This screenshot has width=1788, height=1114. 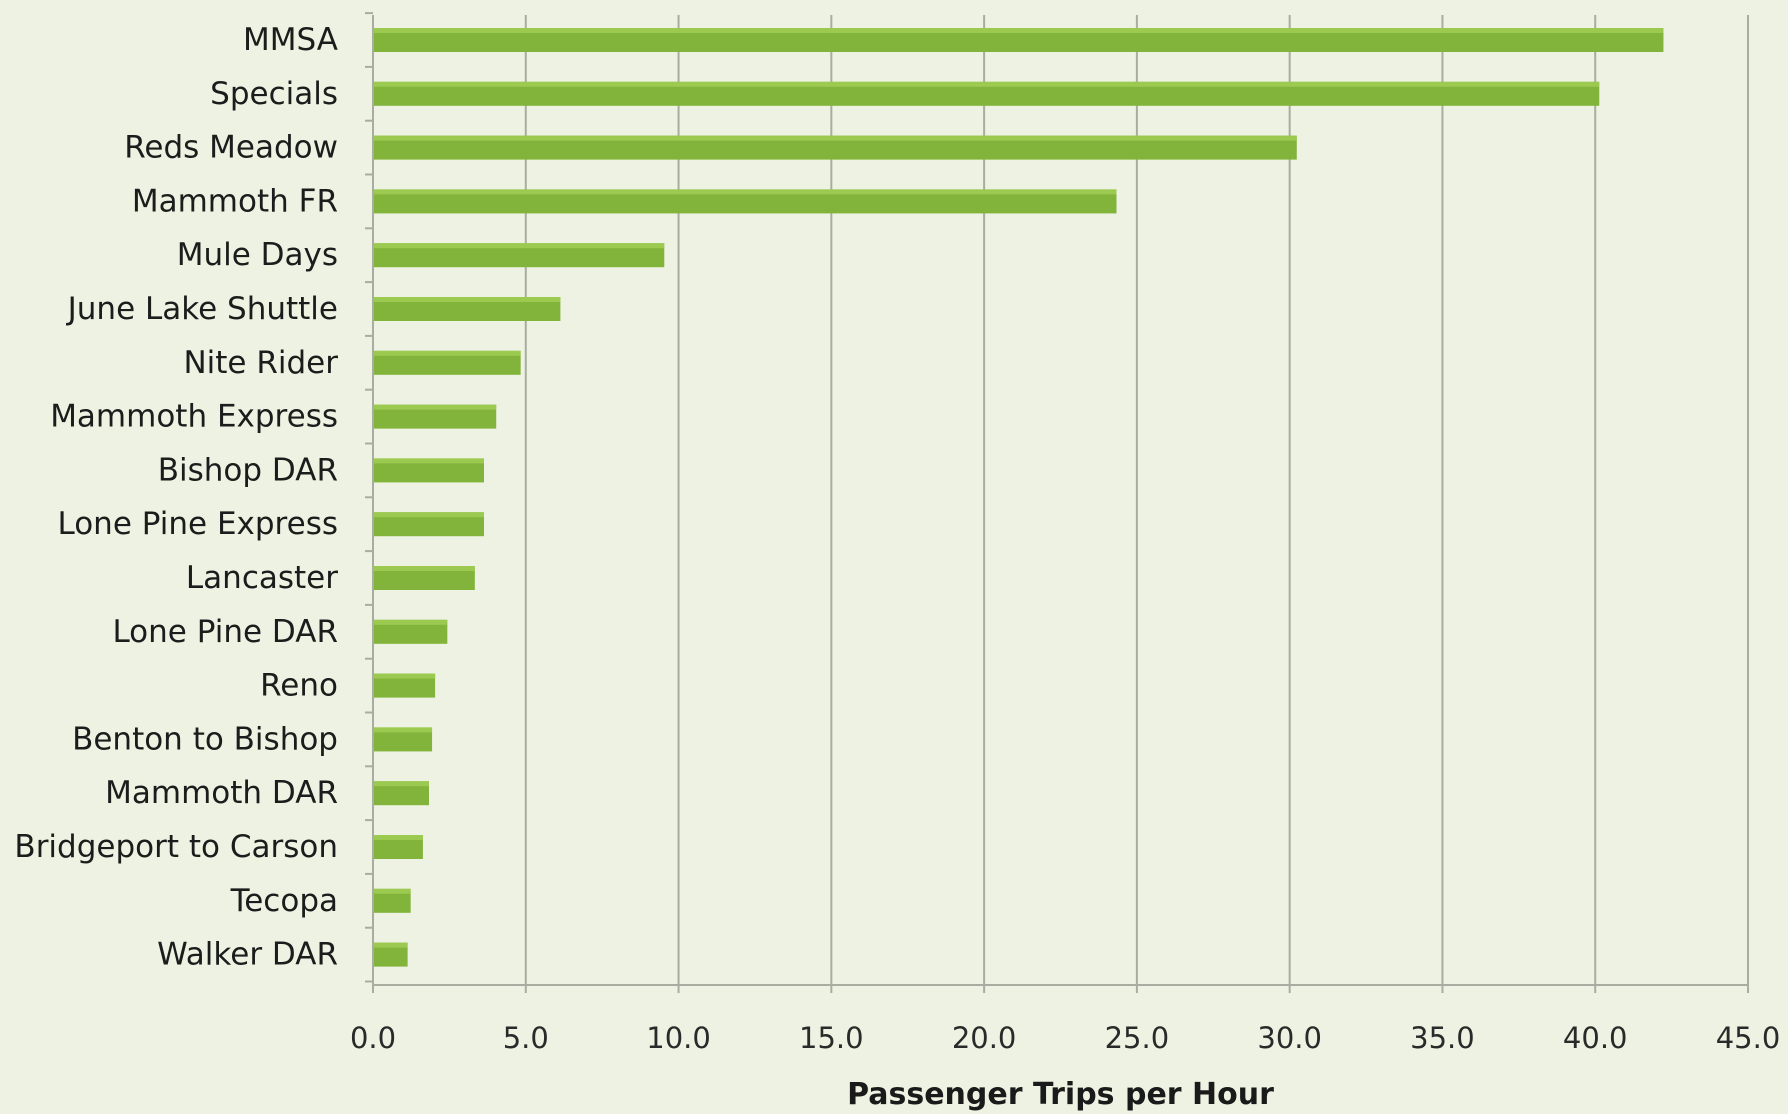 What do you see at coordinates (429, 461) in the screenshot?
I see `bar-highlight-bishop-dar` at bounding box center [429, 461].